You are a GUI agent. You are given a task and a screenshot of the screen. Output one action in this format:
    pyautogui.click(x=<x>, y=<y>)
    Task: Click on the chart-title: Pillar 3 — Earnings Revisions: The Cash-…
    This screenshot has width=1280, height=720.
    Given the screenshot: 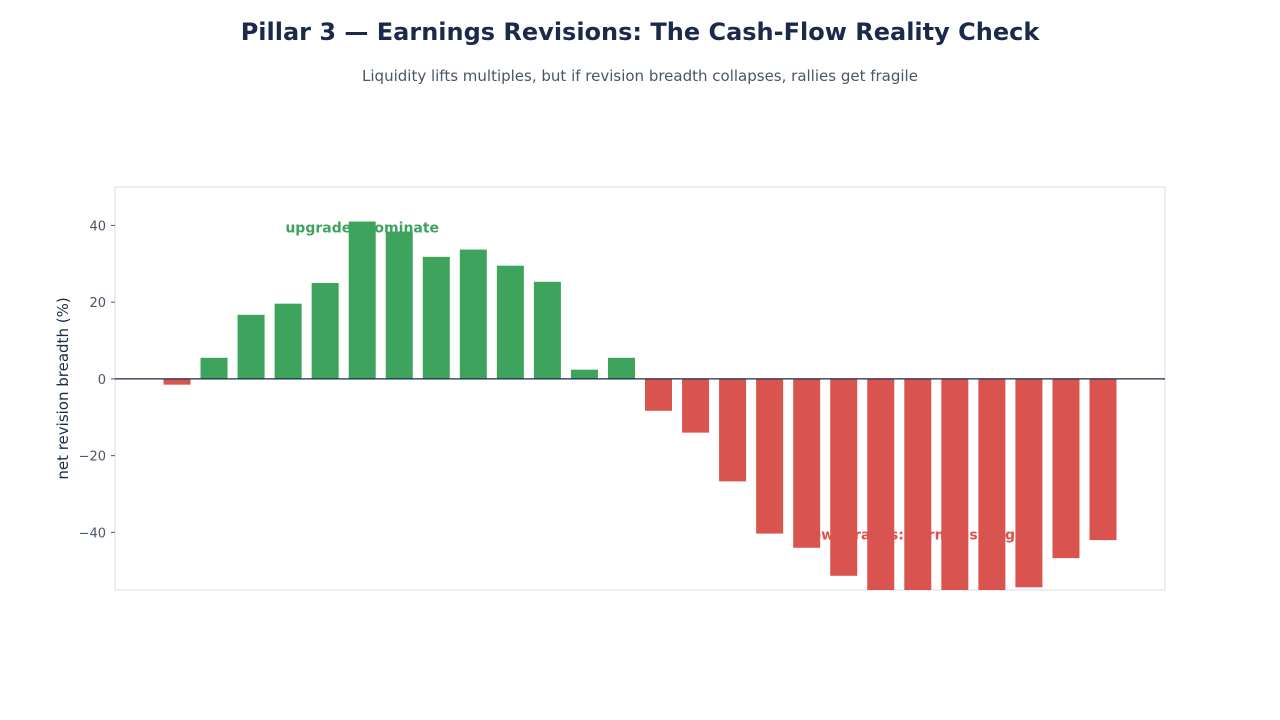 What is the action you would take?
    pyautogui.click(x=640, y=32)
    